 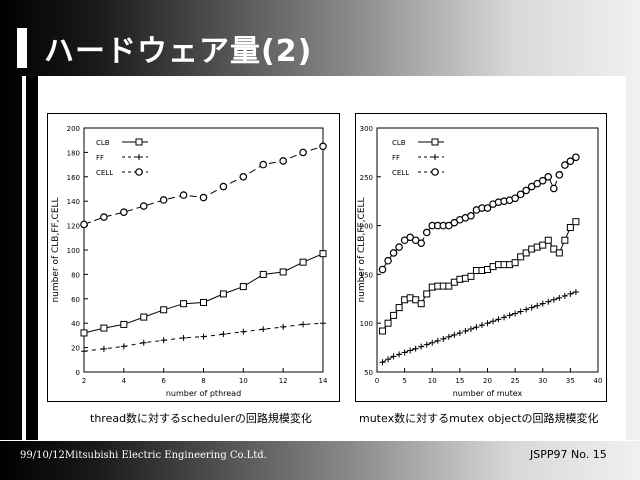 What do you see at coordinates (404, 381) in the screenshot?
I see `x-tick-label: 5` at bounding box center [404, 381].